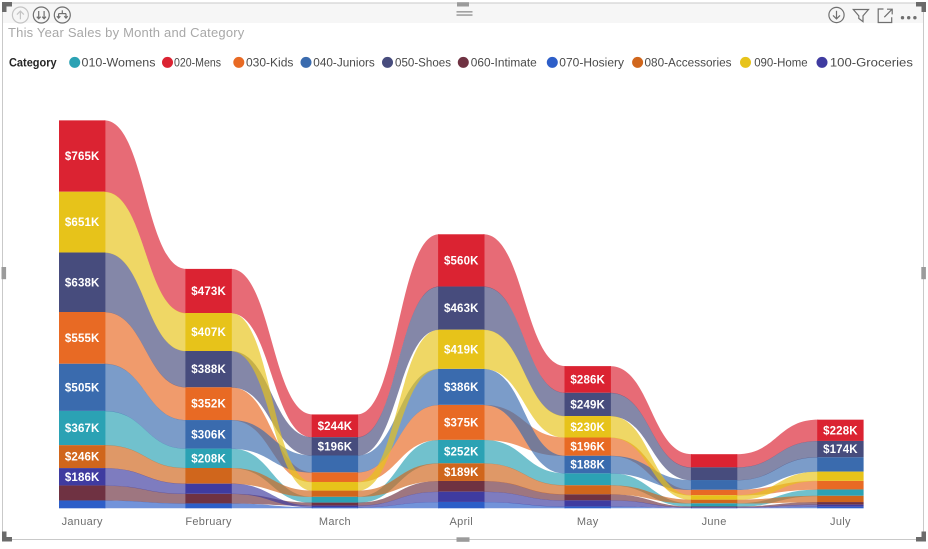  What do you see at coordinates (840, 431) in the screenshot?
I see `svg-text: $228K` at bounding box center [840, 431].